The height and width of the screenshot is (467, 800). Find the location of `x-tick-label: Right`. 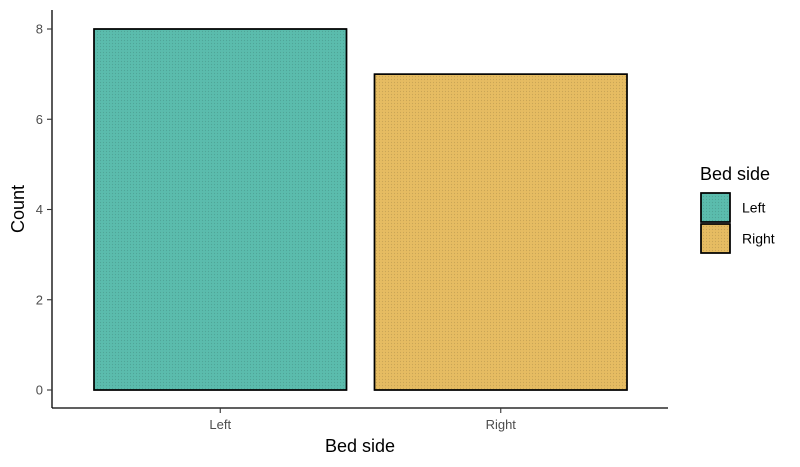

x-tick-label: Right is located at coordinates (501, 424).